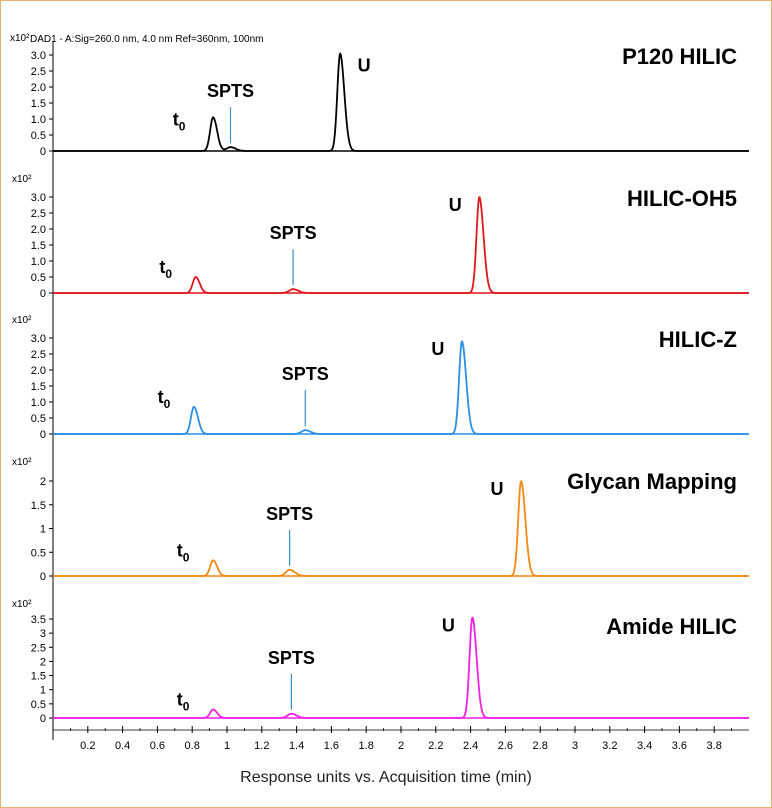  Describe the element at coordinates (192, 746) in the screenshot. I see `x-tick-label: 0.8` at that location.